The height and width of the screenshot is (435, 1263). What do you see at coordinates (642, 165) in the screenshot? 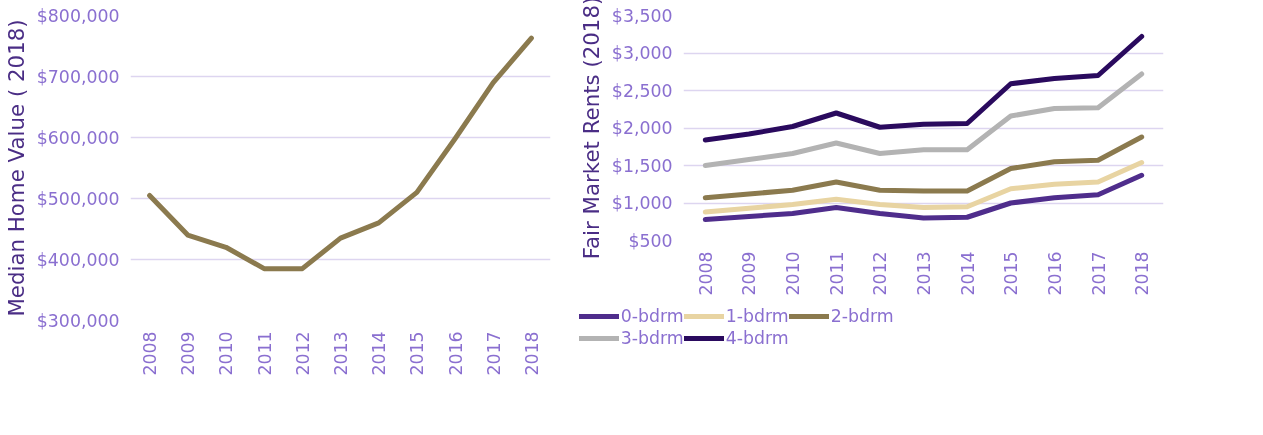
I see `y-tick-label: $1,500` at bounding box center [642, 165].